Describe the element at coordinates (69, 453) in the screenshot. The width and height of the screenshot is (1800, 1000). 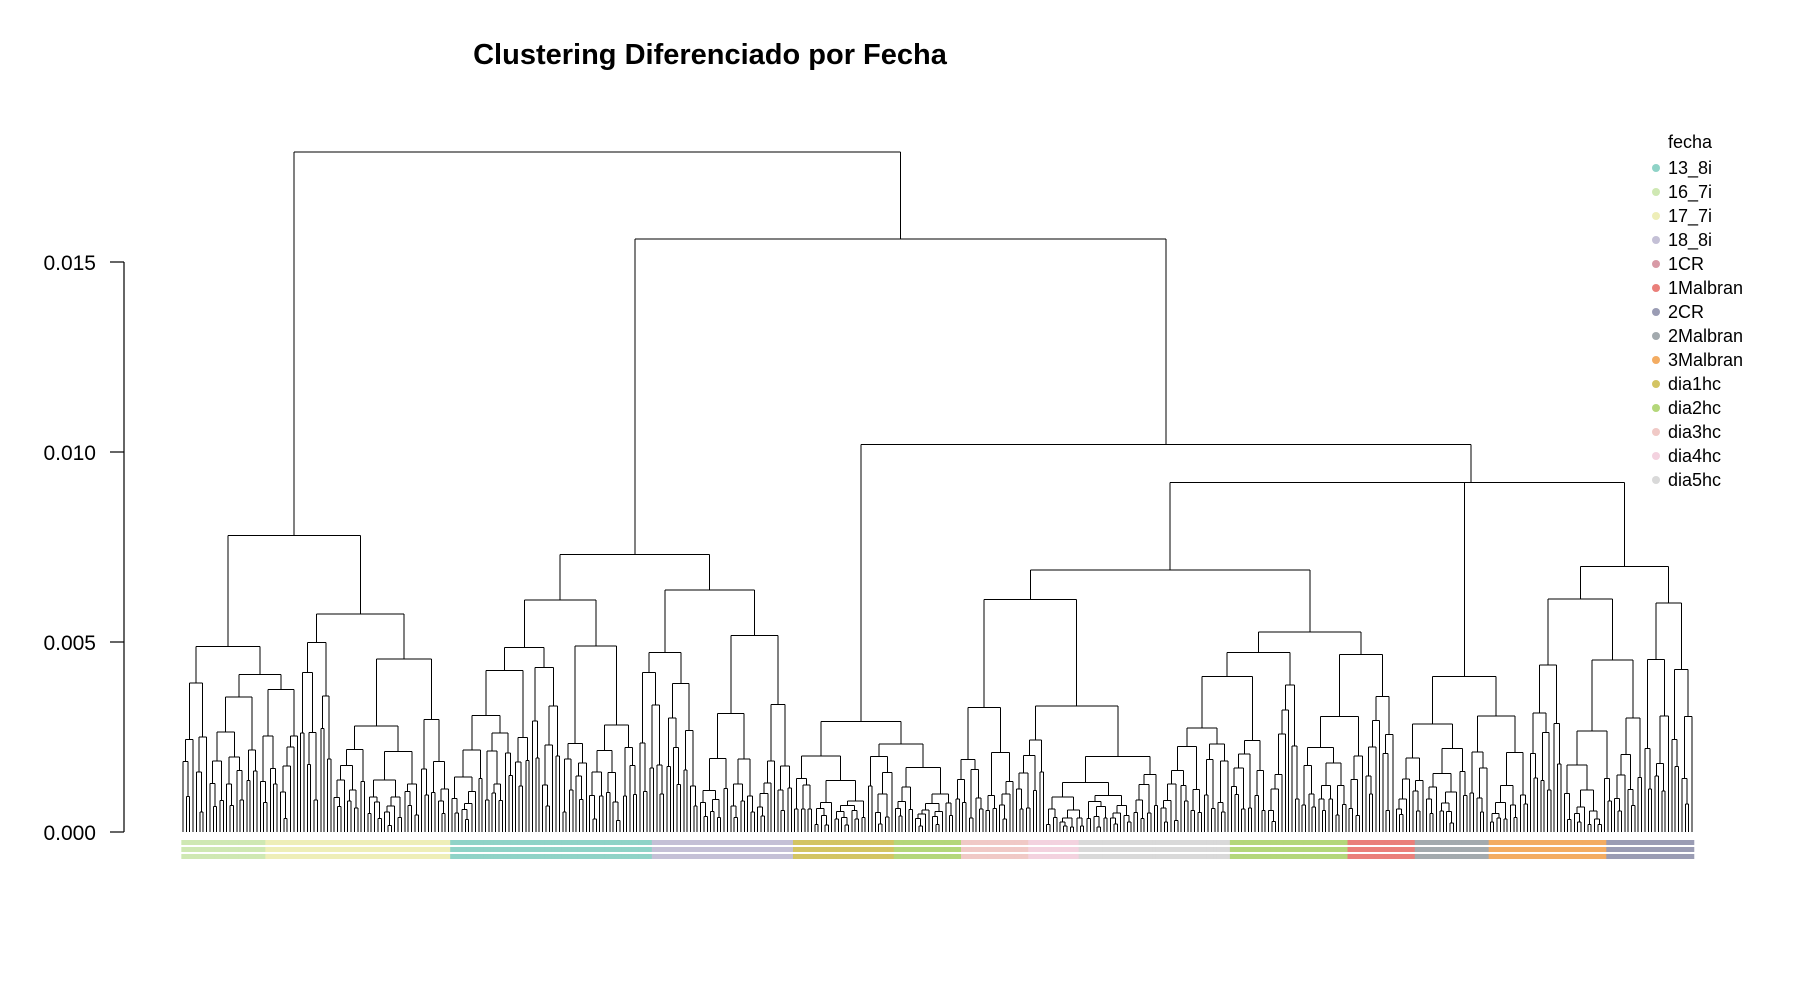
I see `y-tick-label: 0.010` at that location.